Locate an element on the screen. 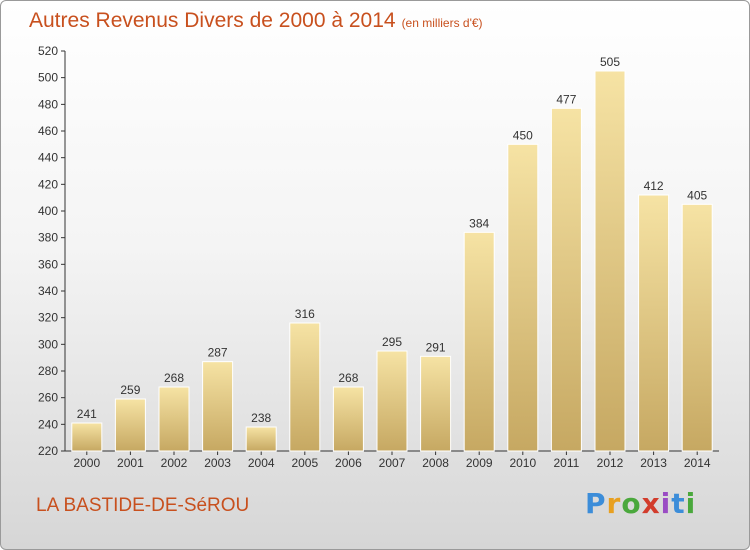 The width and height of the screenshot is (750, 550). value-label-2004: 238 is located at coordinates (261, 418).